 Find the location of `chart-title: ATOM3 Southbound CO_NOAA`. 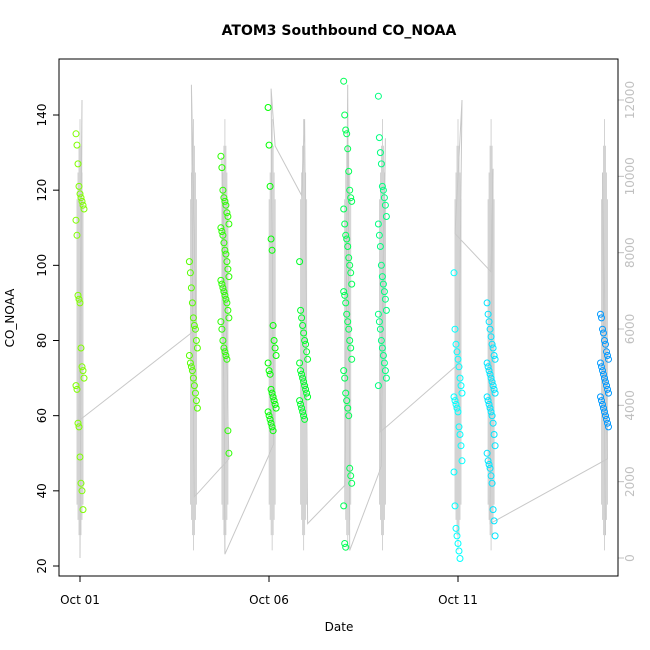

chart-title: ATOM3 Southbound CO_NOAA is located at coordinates (339, 31).